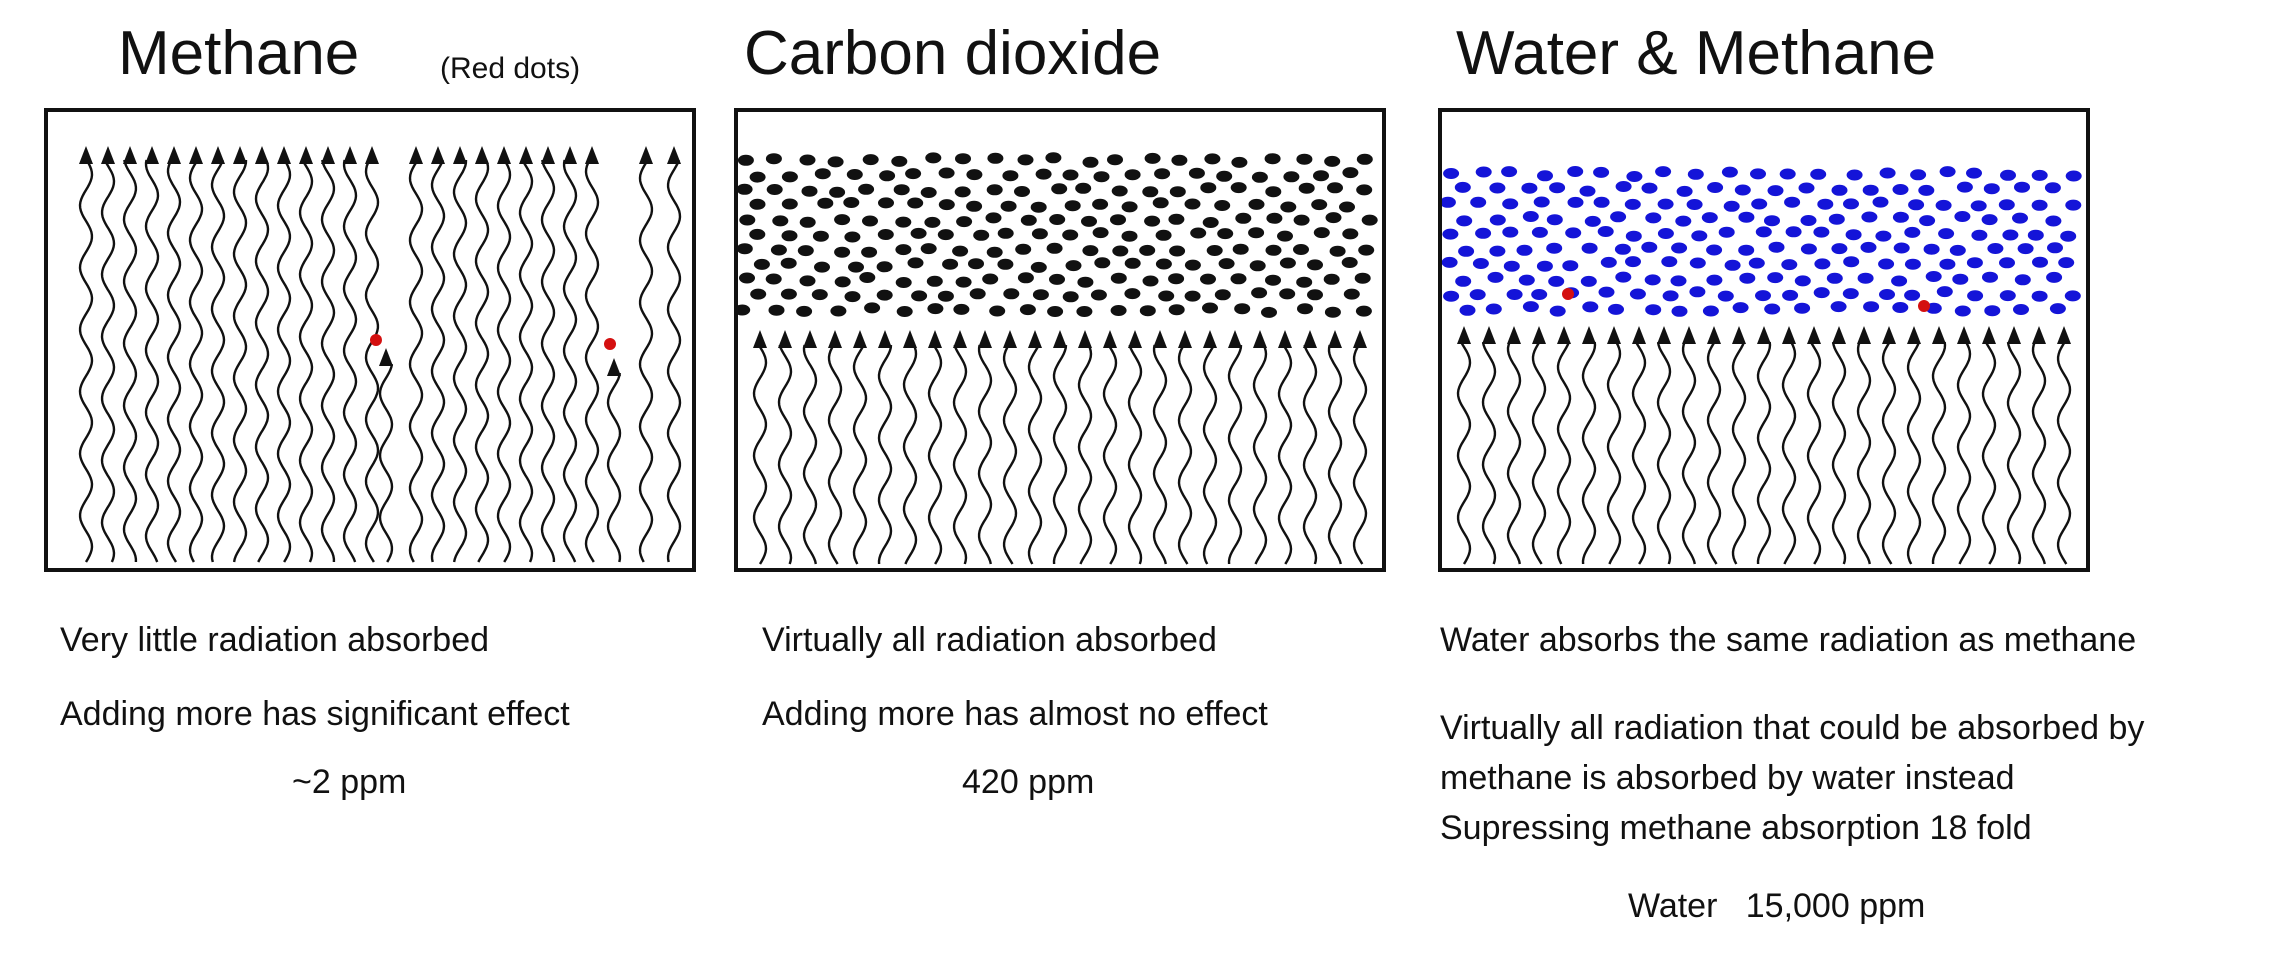 The image size is (2294, 964). What do you see at coordinates (1736, 828) in the screenshot?
I see `water-caption-4: Supressing methane absorption 18 fold` at bounding box center [1736, 828].